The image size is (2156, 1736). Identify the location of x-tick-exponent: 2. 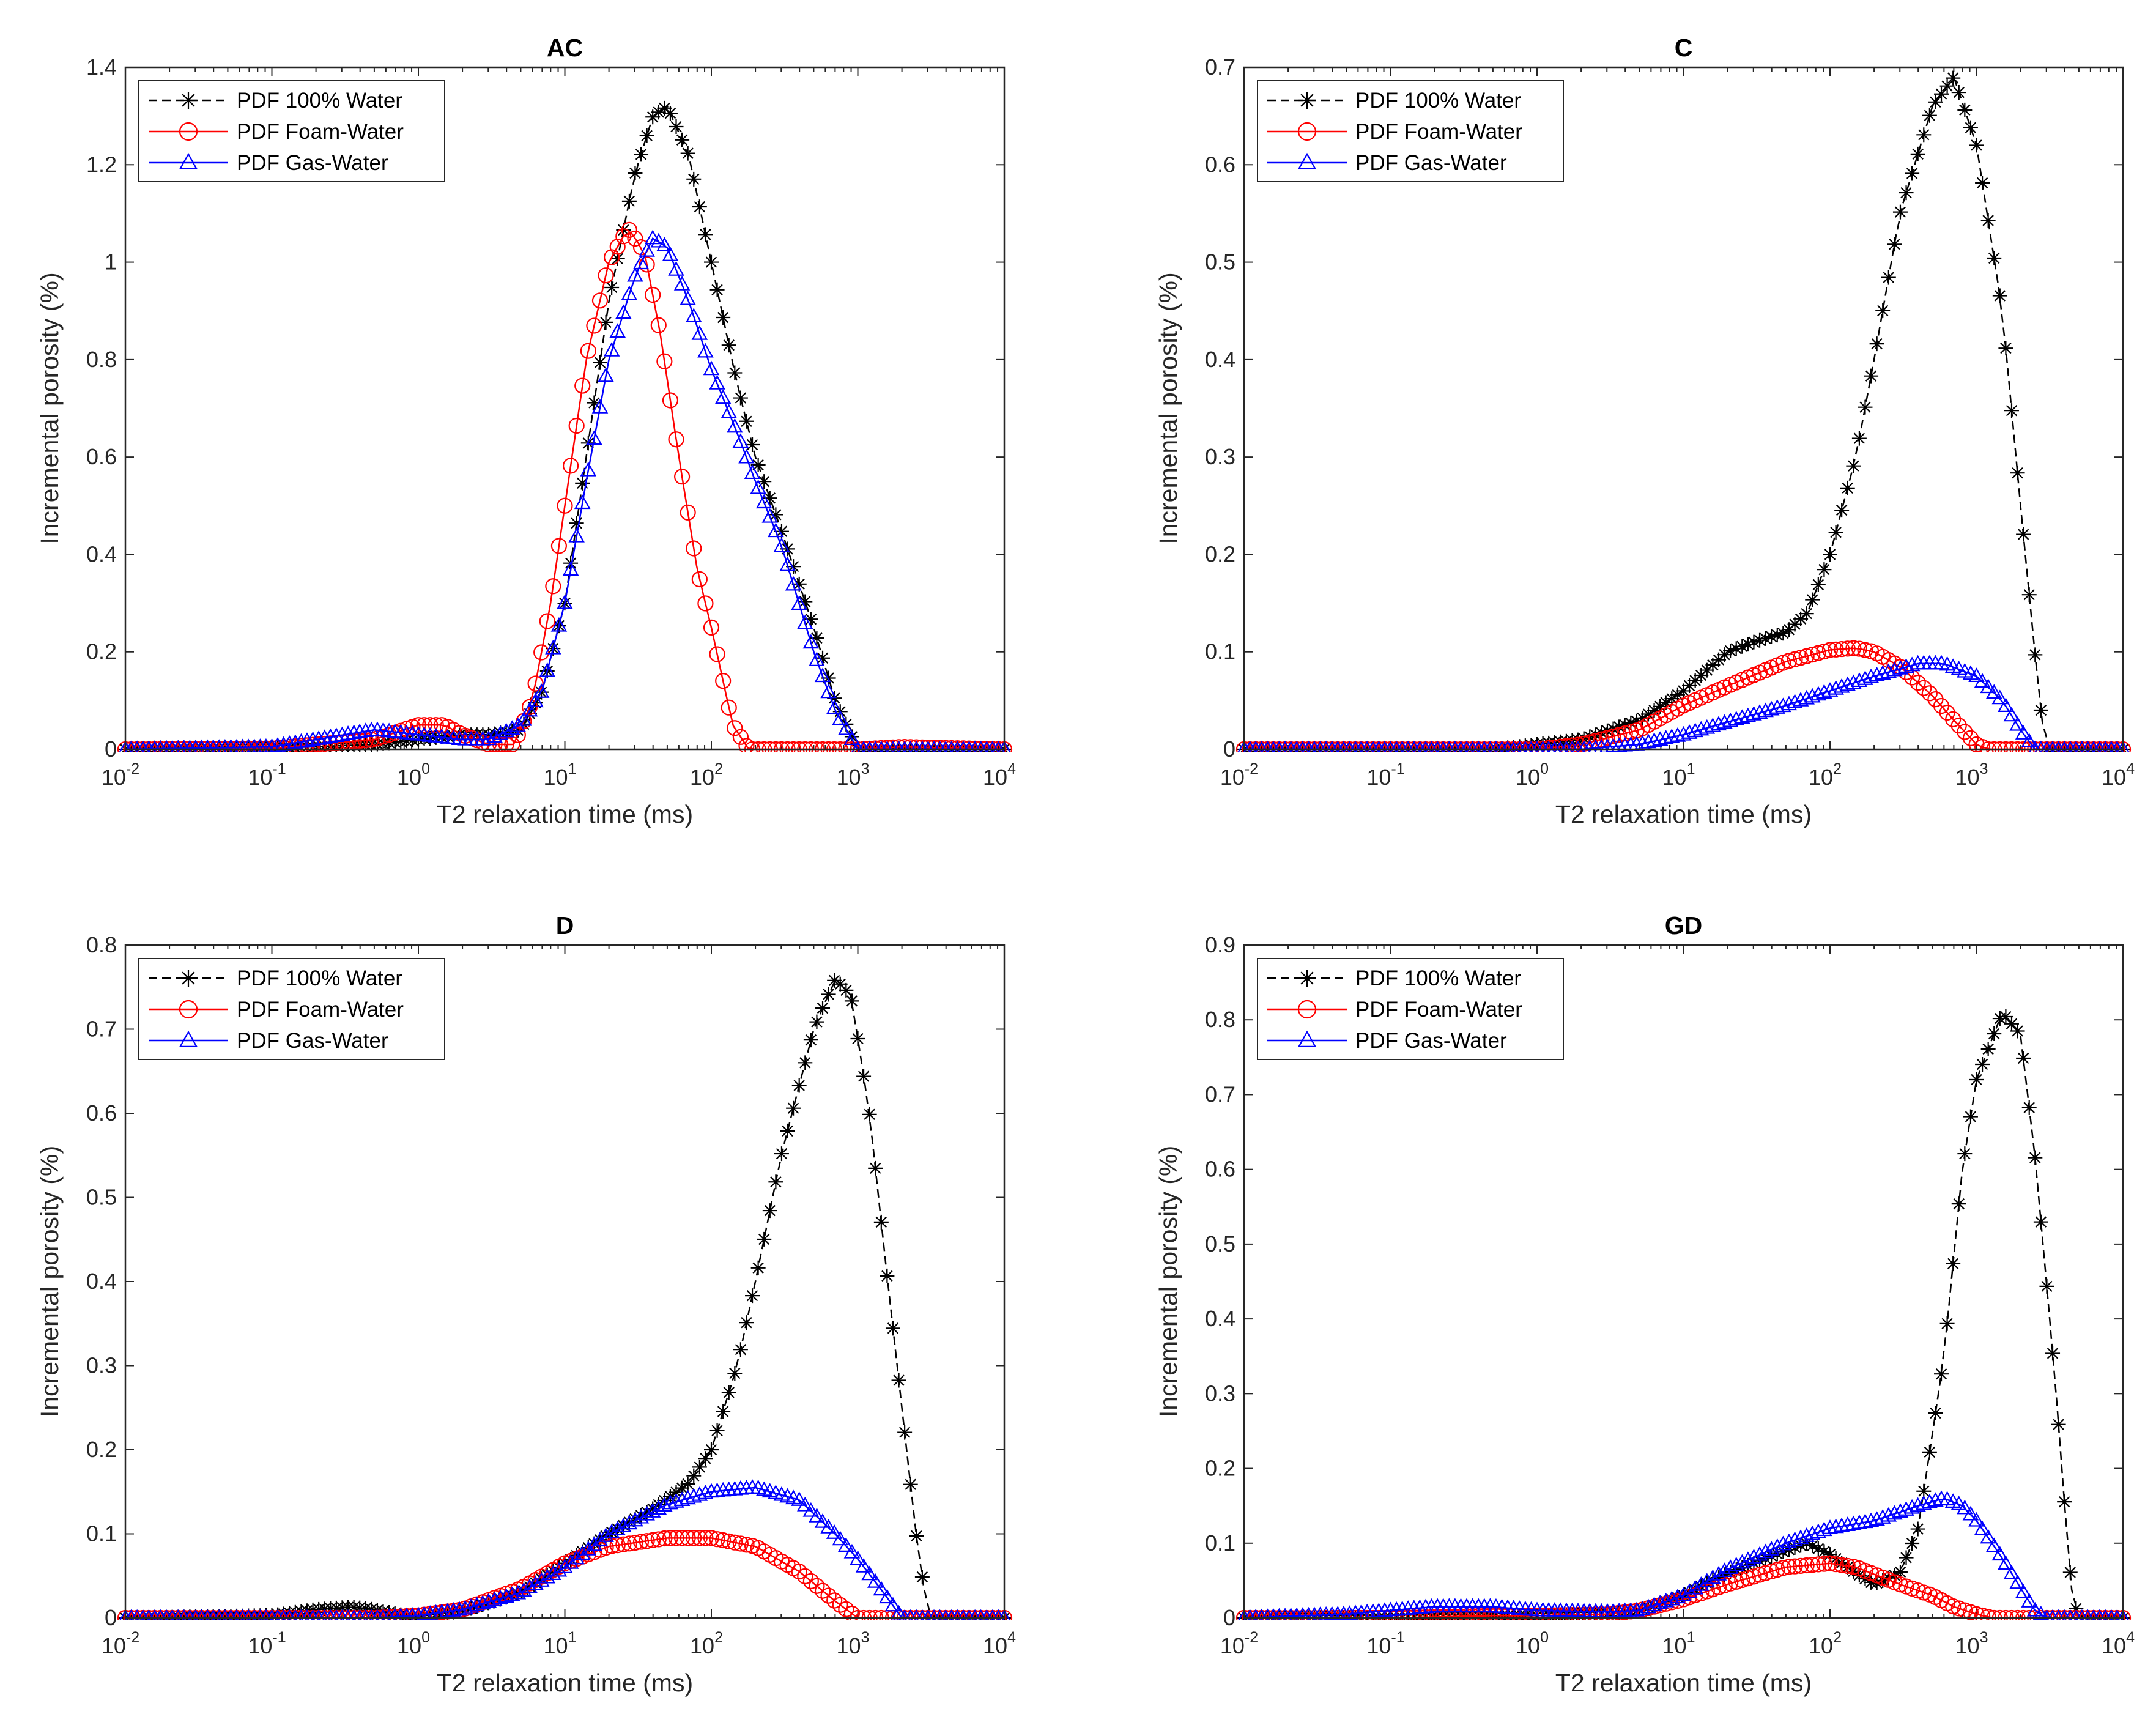
(718, 768).